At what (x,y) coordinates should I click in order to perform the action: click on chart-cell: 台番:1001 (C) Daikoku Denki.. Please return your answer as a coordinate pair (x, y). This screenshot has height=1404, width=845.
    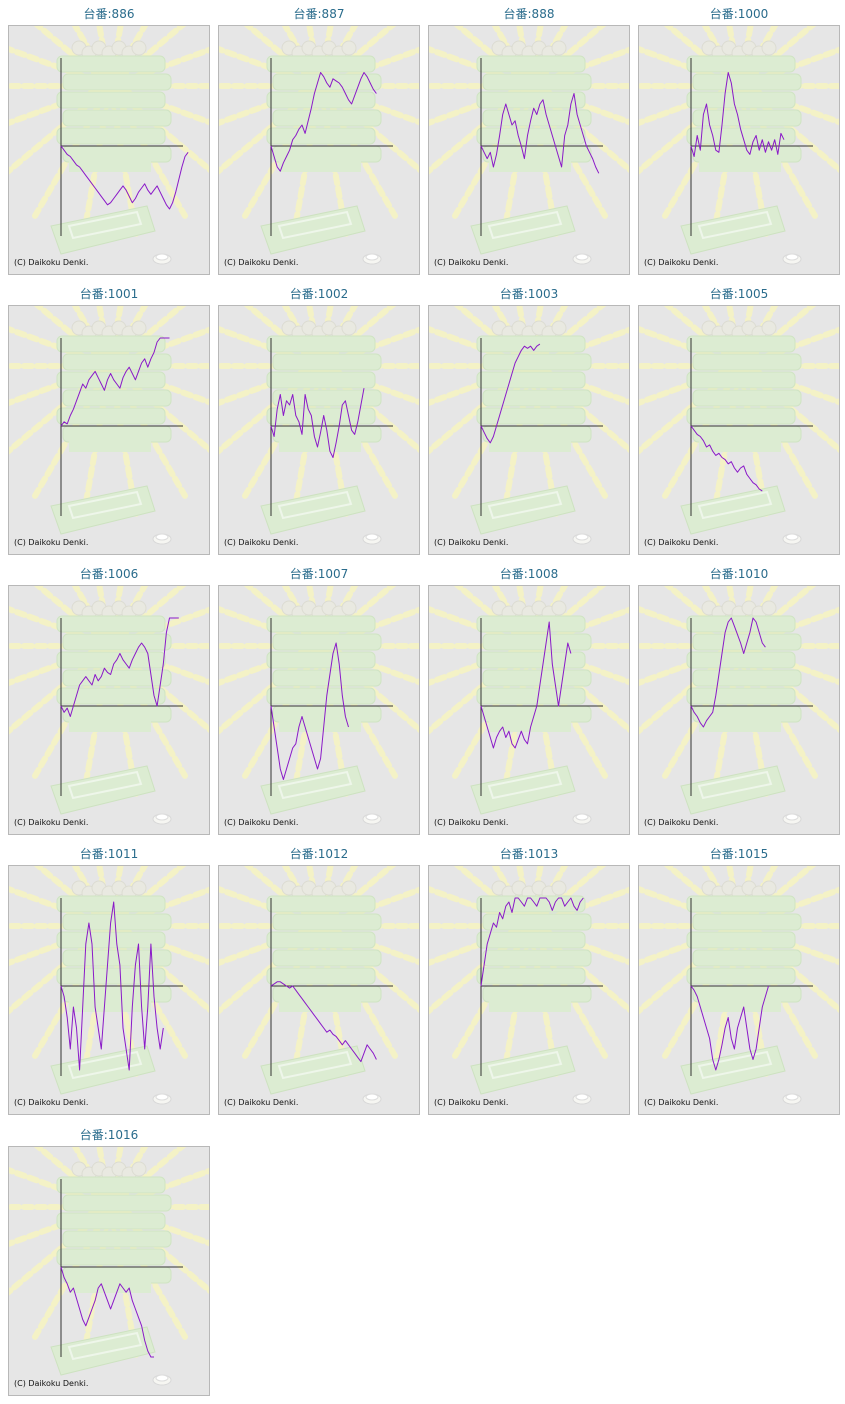
    Looking at the image, I should click on (109, 417).